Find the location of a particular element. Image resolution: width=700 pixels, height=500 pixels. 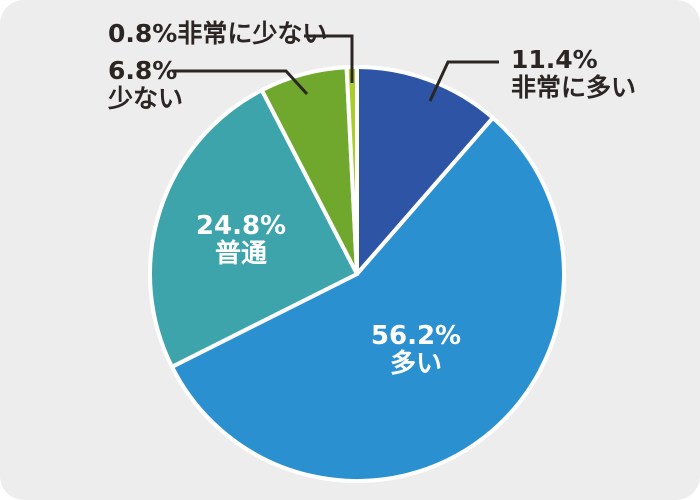

label-few-name: 少ない is located at coordinates (146, 98).